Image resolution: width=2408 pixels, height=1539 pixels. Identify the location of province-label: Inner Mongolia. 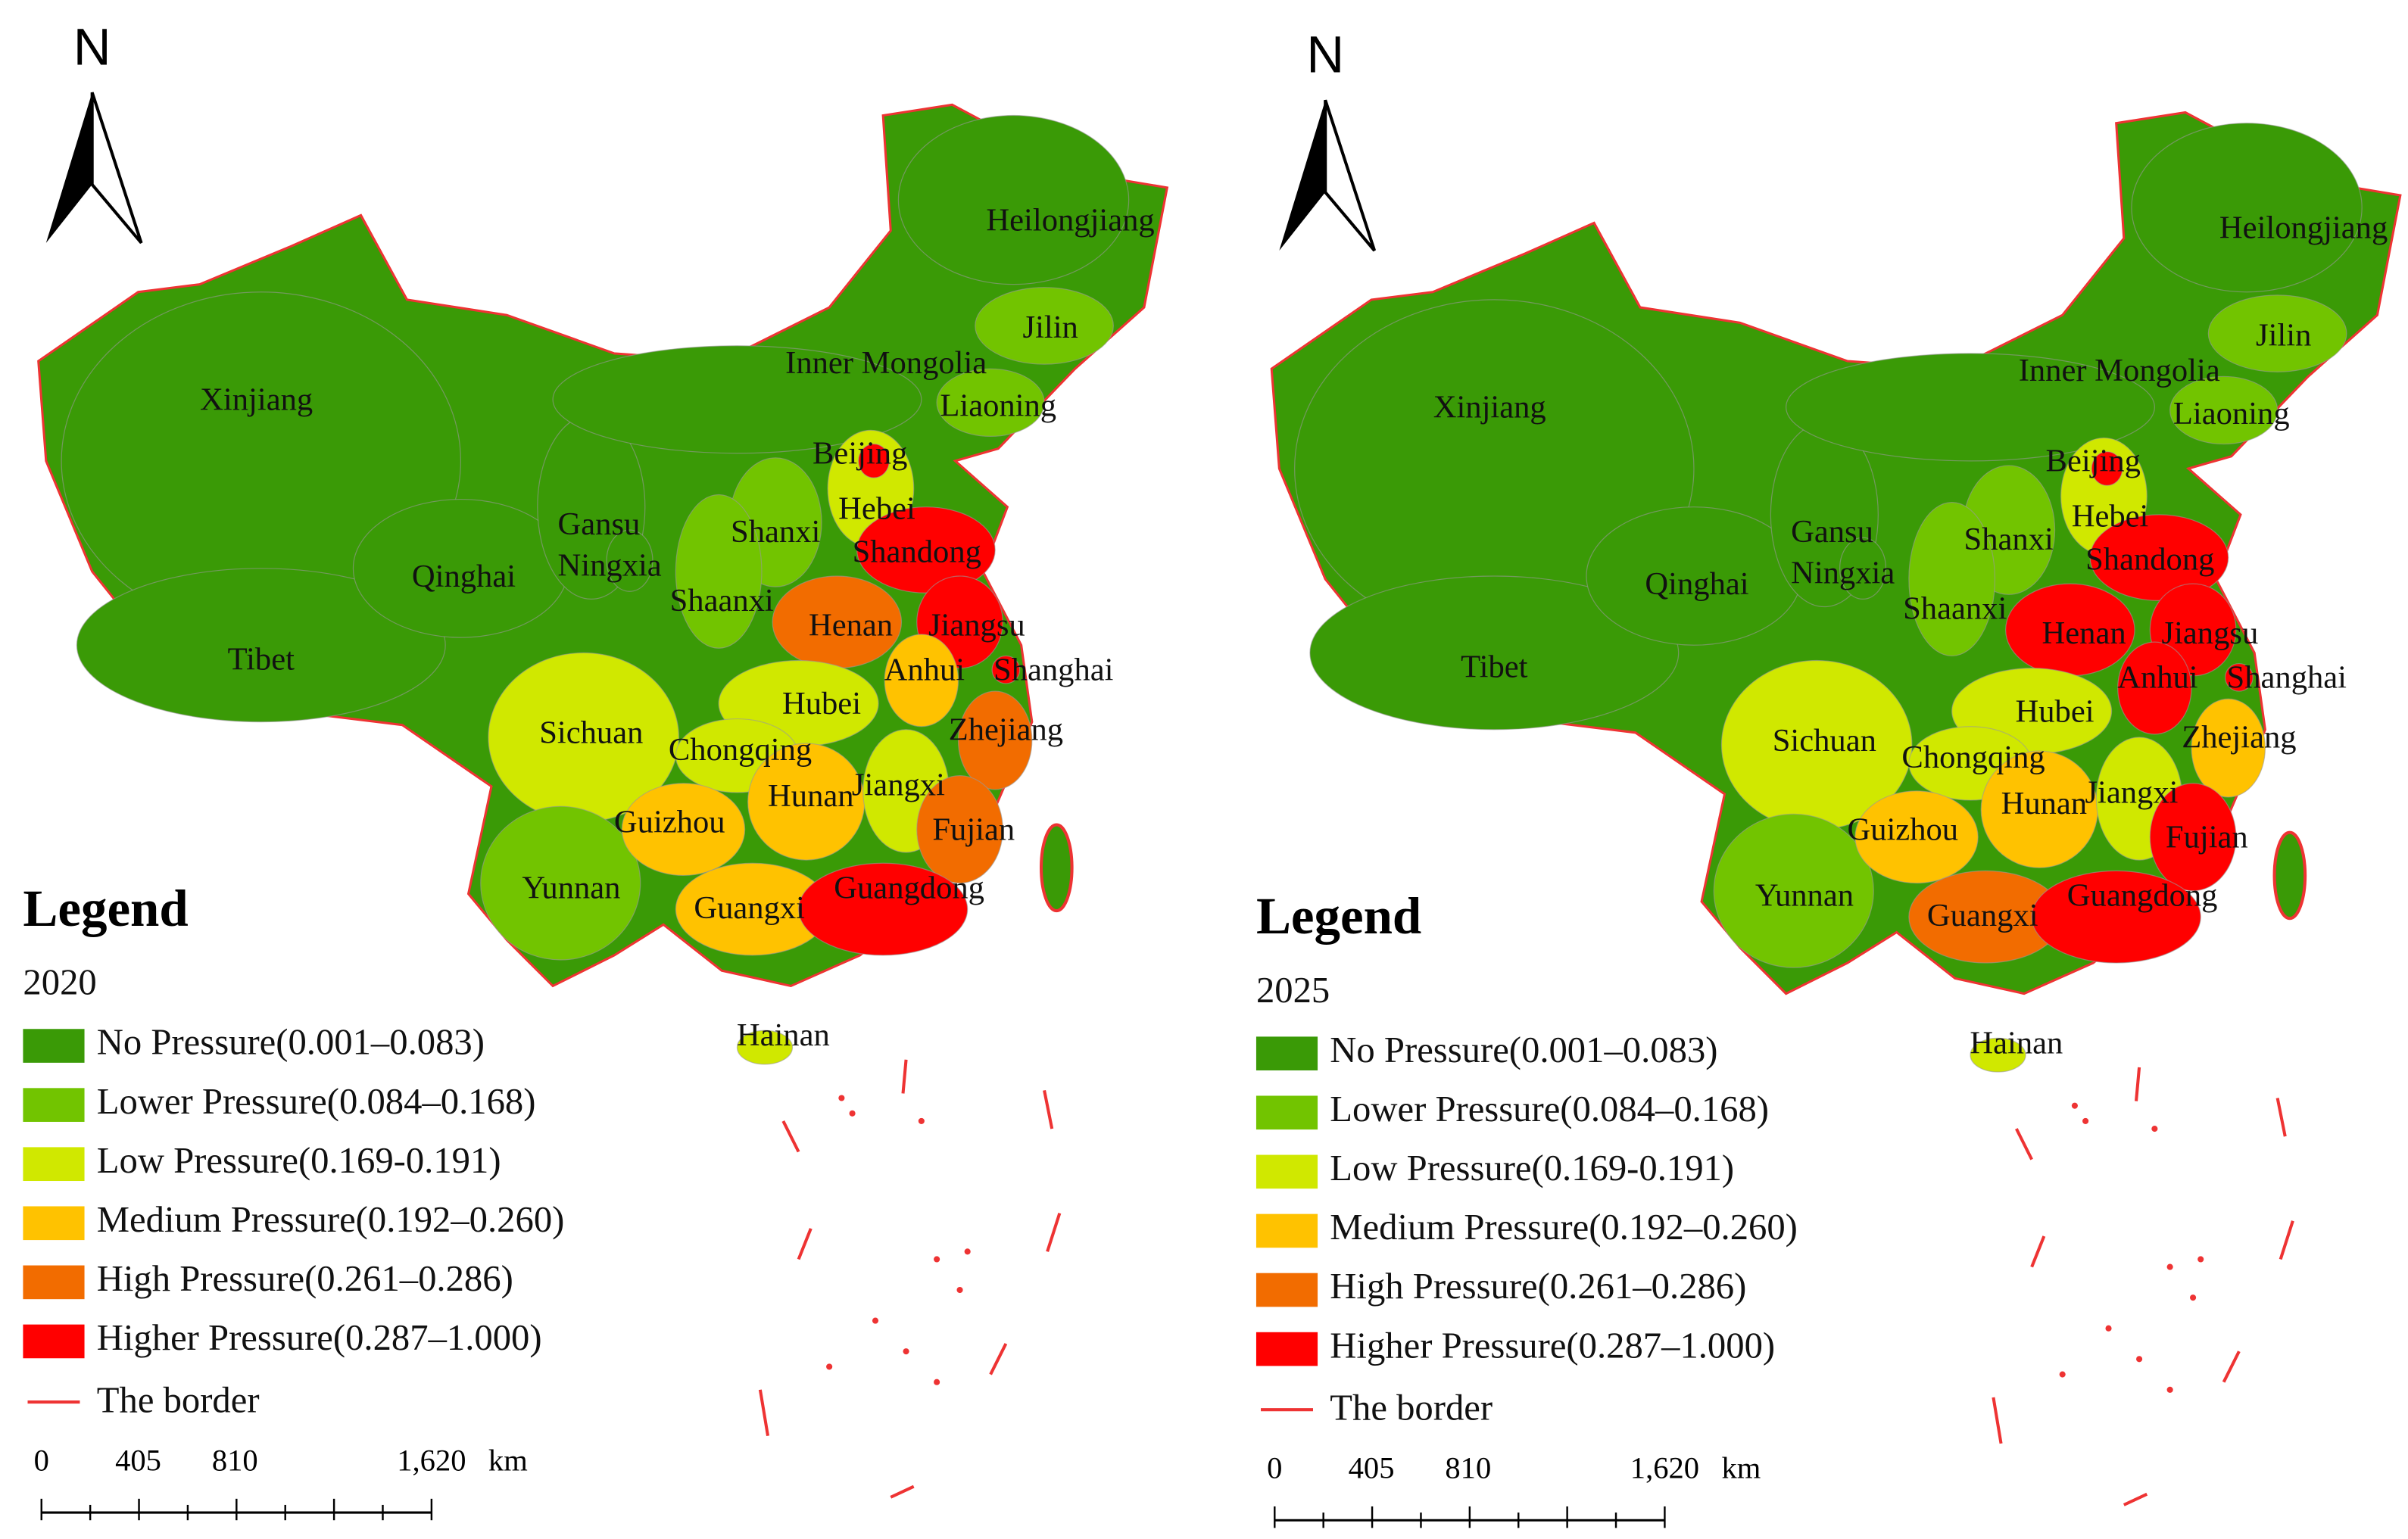
(2119, 370).